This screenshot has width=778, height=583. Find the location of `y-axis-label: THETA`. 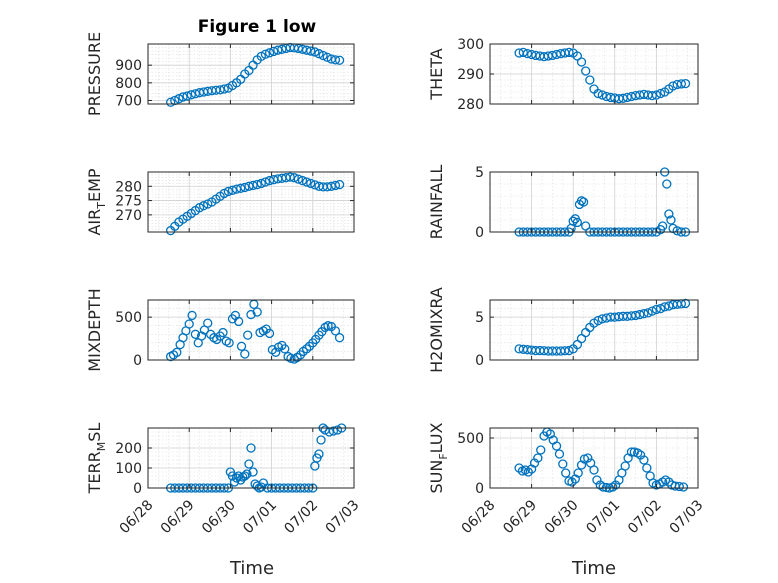

y-axis-label: THETA is located at coordinates (436, 74).